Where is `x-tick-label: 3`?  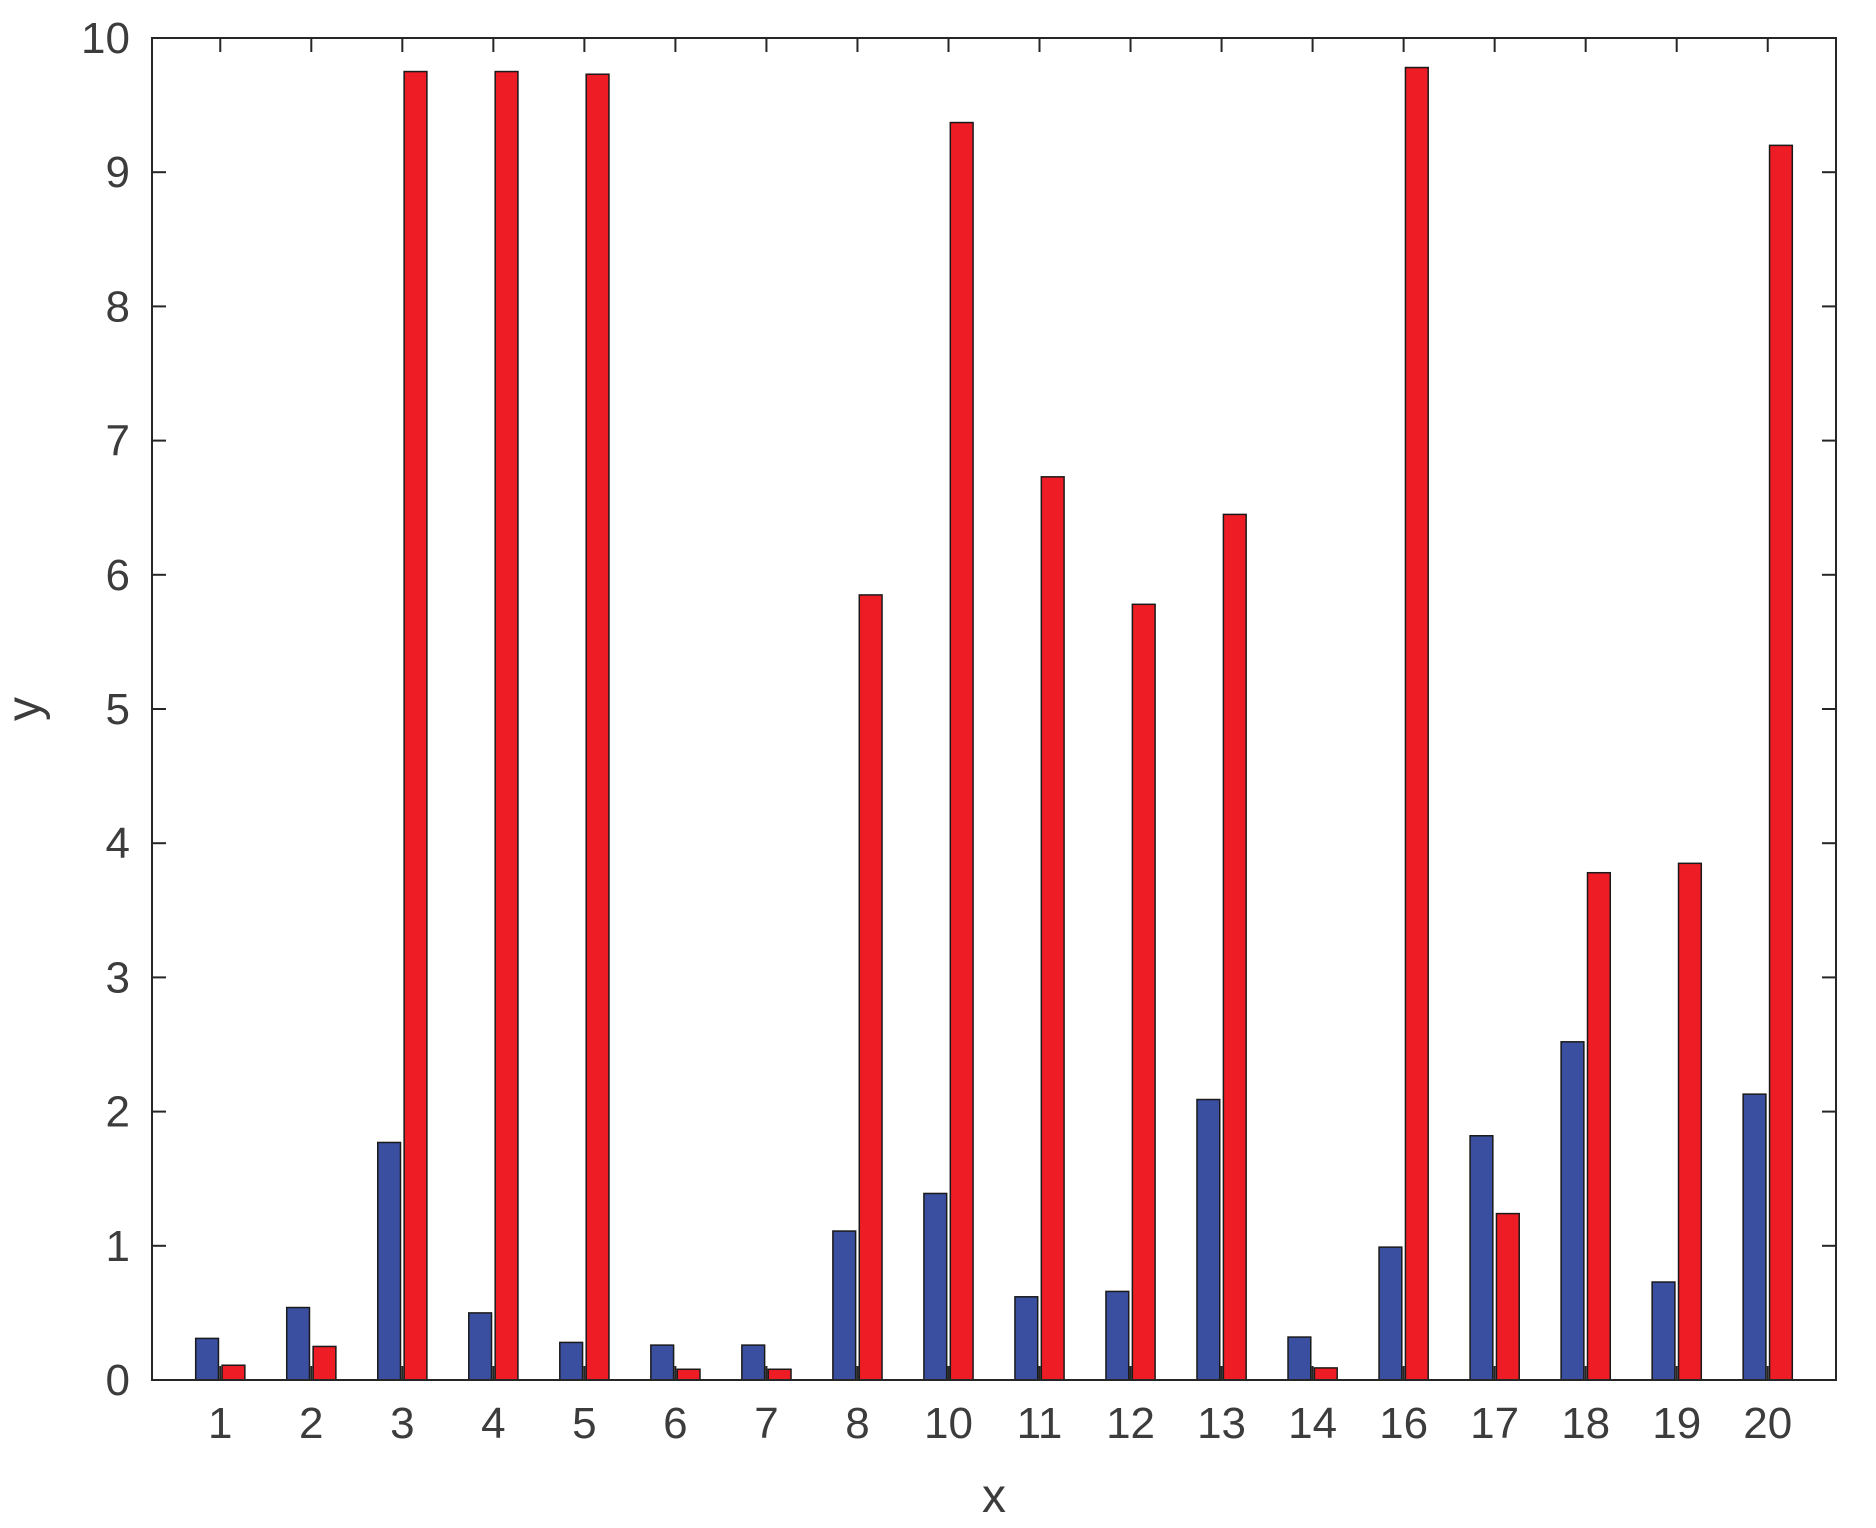 x-tick-label: 3 is located at coordinates (402, 1423).